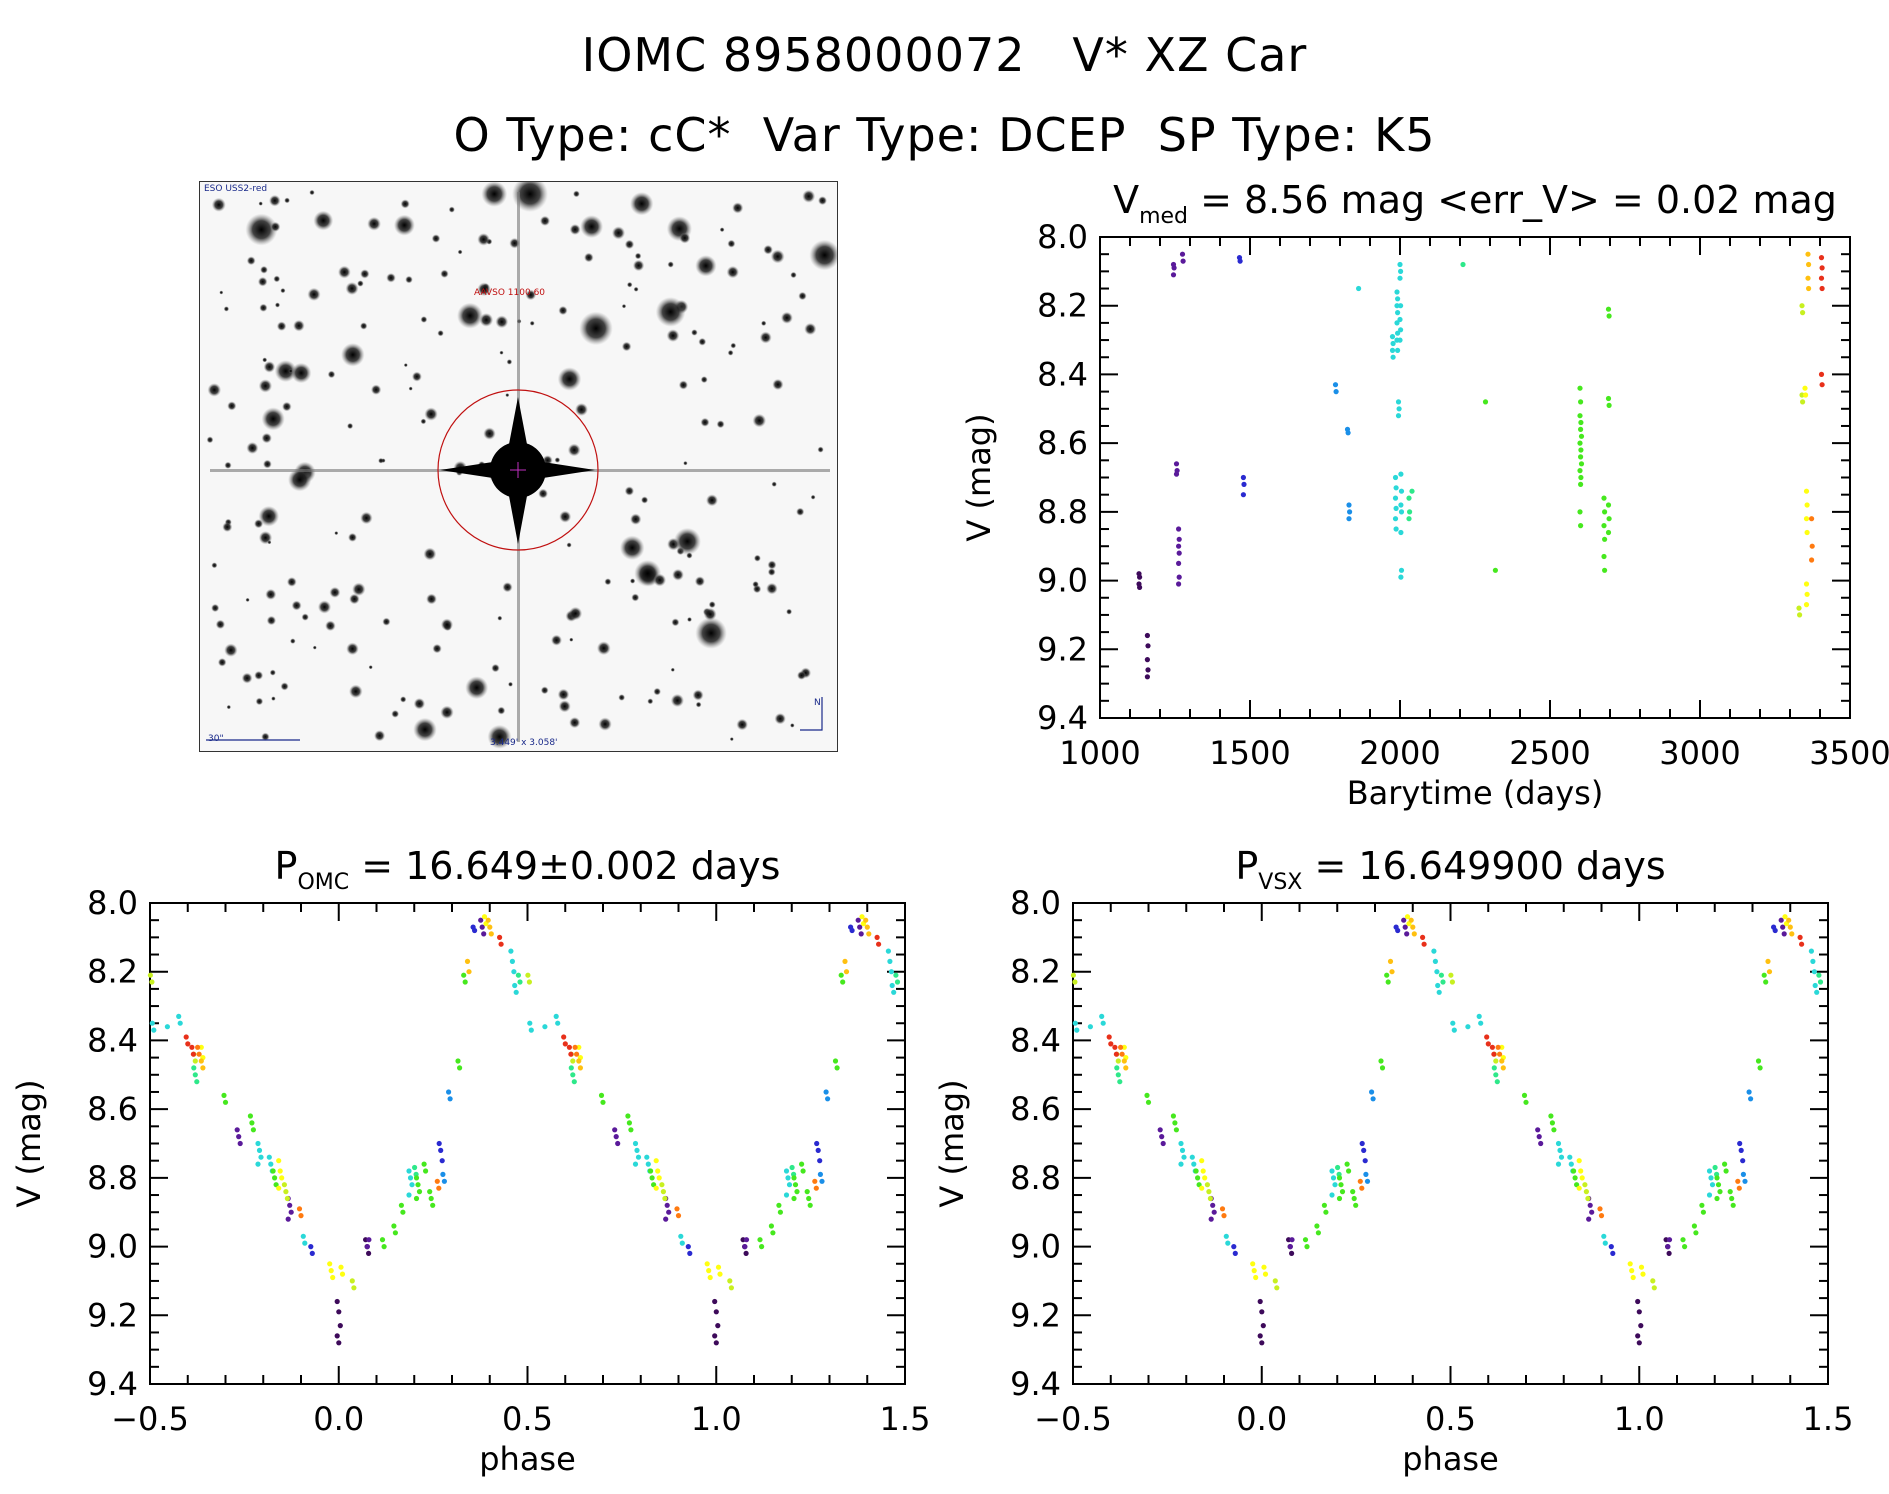  I want to click on x-tick-label: 3000, so click(1699, 753).